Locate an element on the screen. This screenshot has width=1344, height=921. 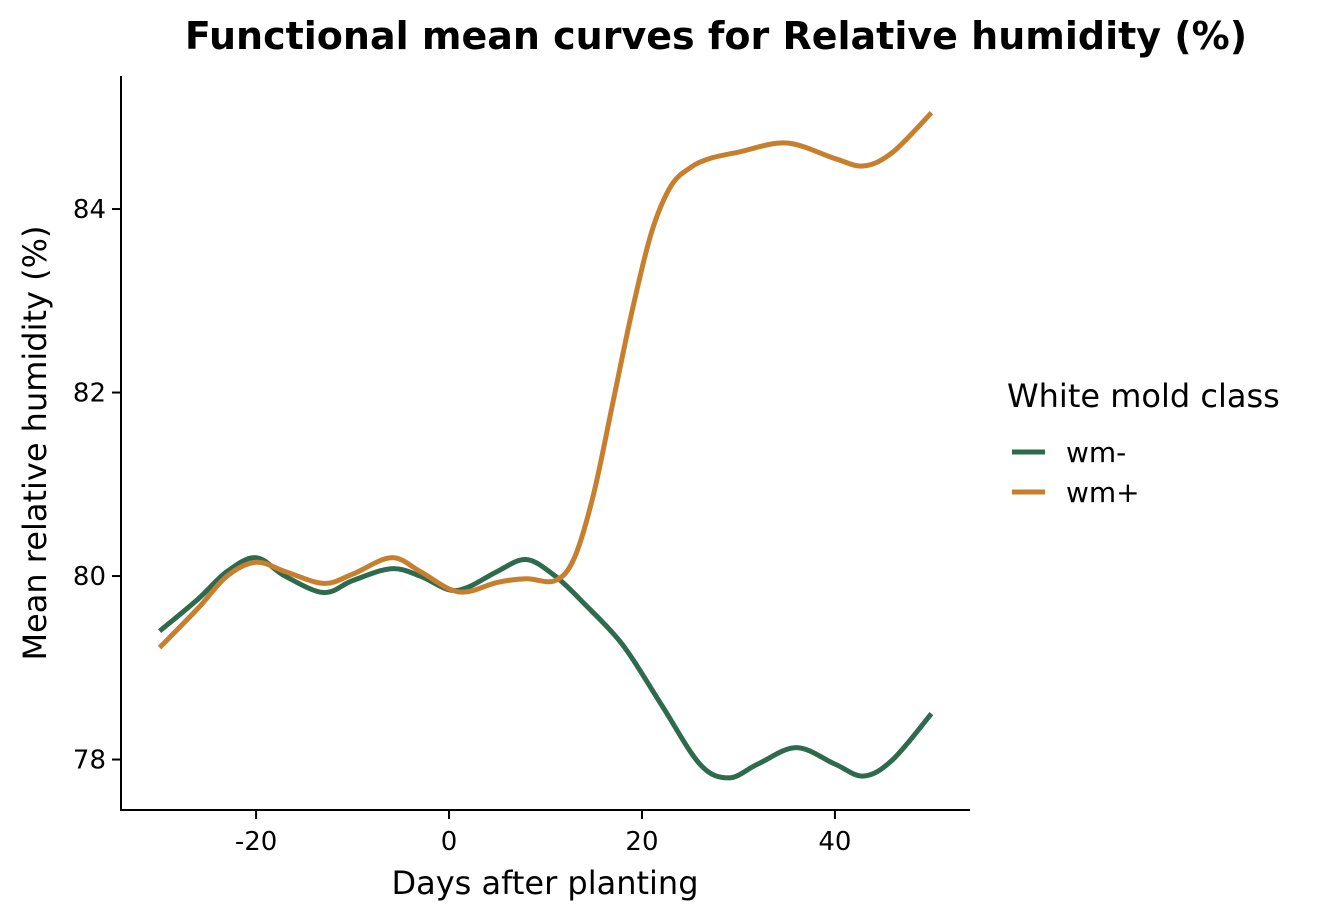
y-tick-label: 82 is located at coordinates (89, 394).